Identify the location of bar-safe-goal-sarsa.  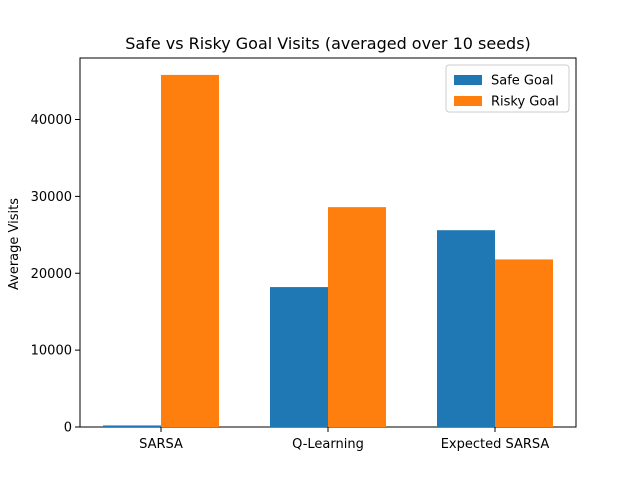
(132, 426).